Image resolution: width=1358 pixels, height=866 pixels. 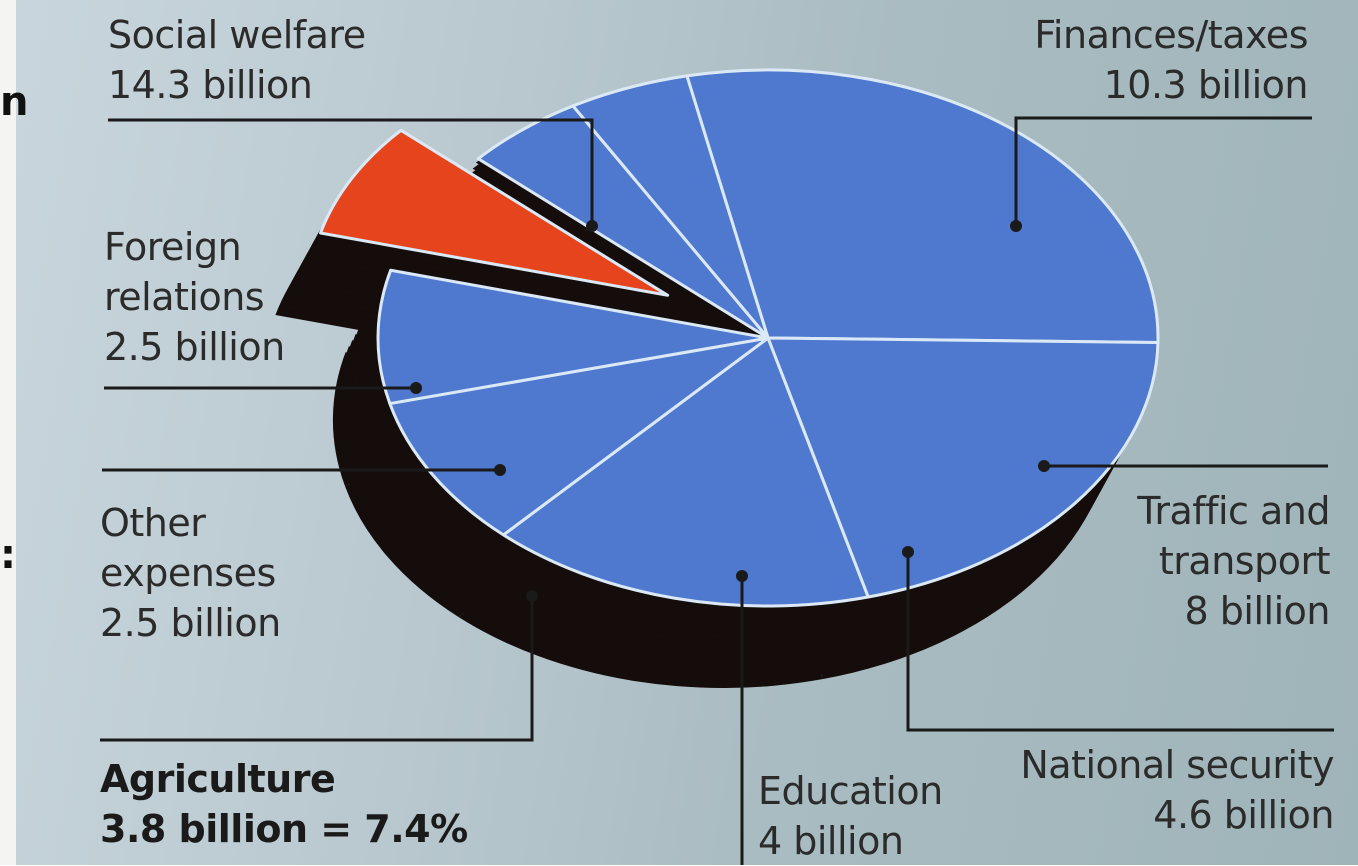 I want to click on label-foreign-relations-value: 2.5 billion, so click(x=194, y=347).